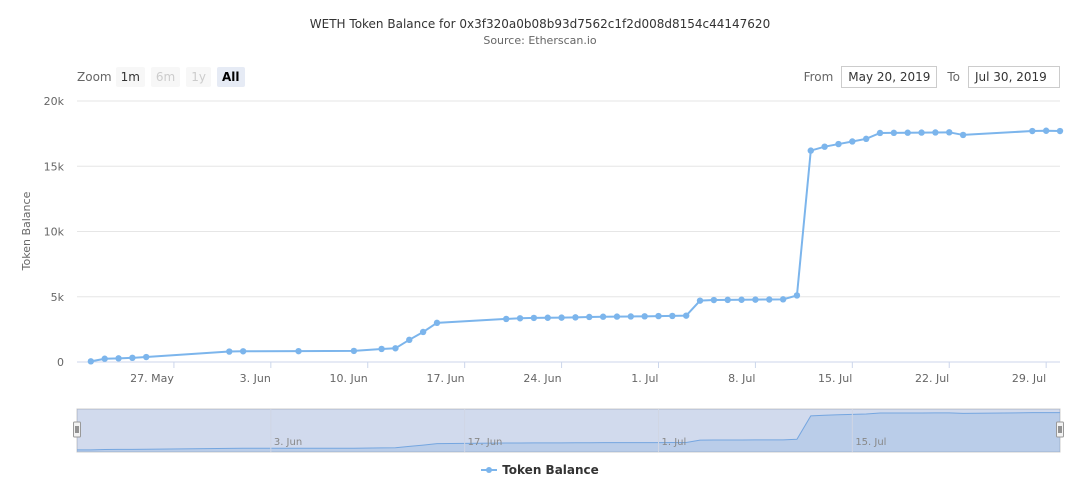  I want to click on navigator-series-line, so click(569, 431).